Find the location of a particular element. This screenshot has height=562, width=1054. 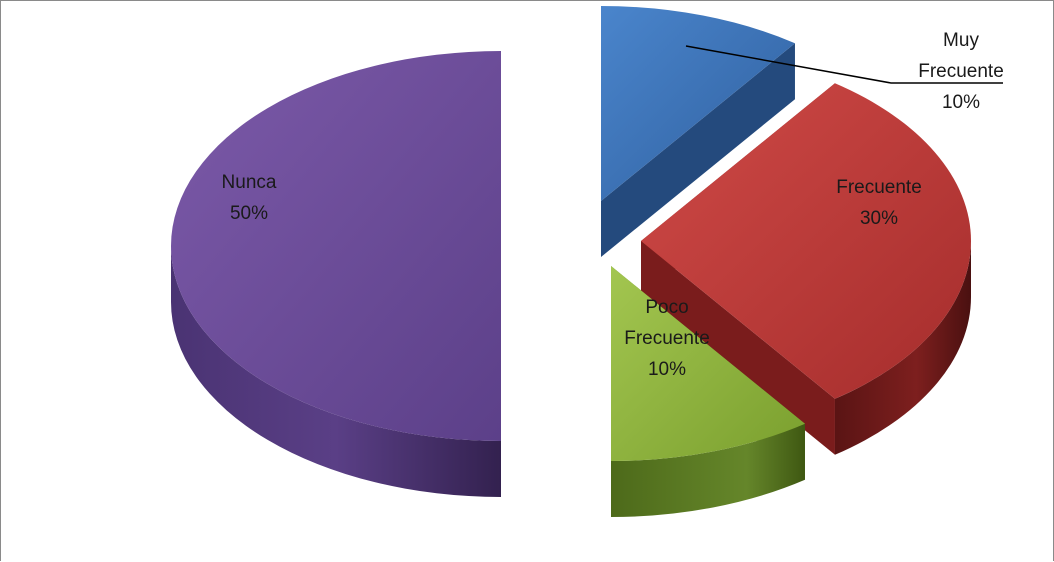

slice-frecuente-side is located at coordinates (902, 348).